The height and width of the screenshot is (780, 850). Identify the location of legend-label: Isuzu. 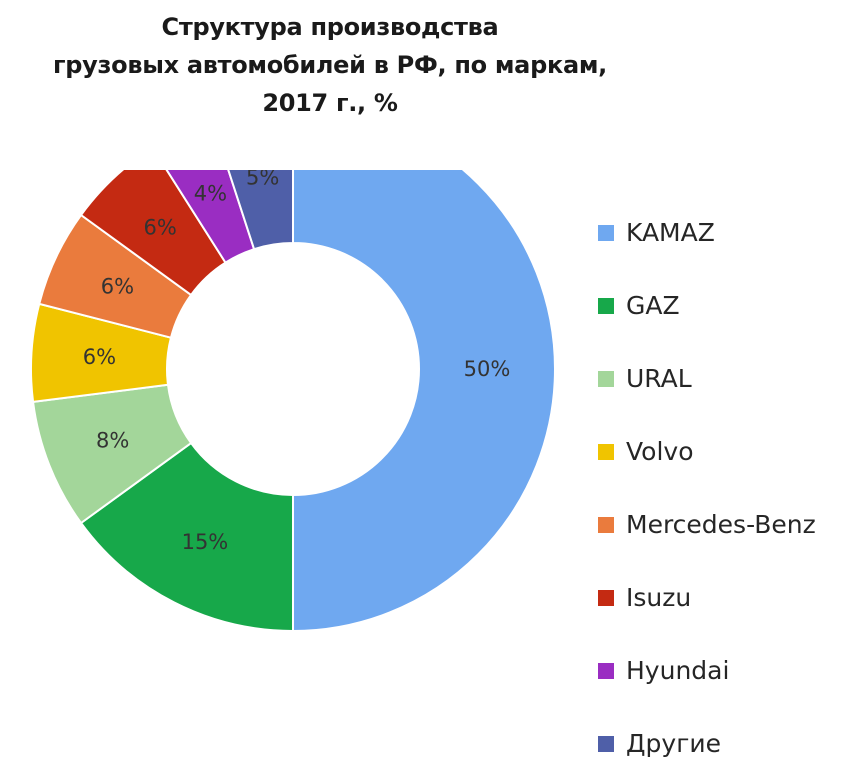
(659, 597).